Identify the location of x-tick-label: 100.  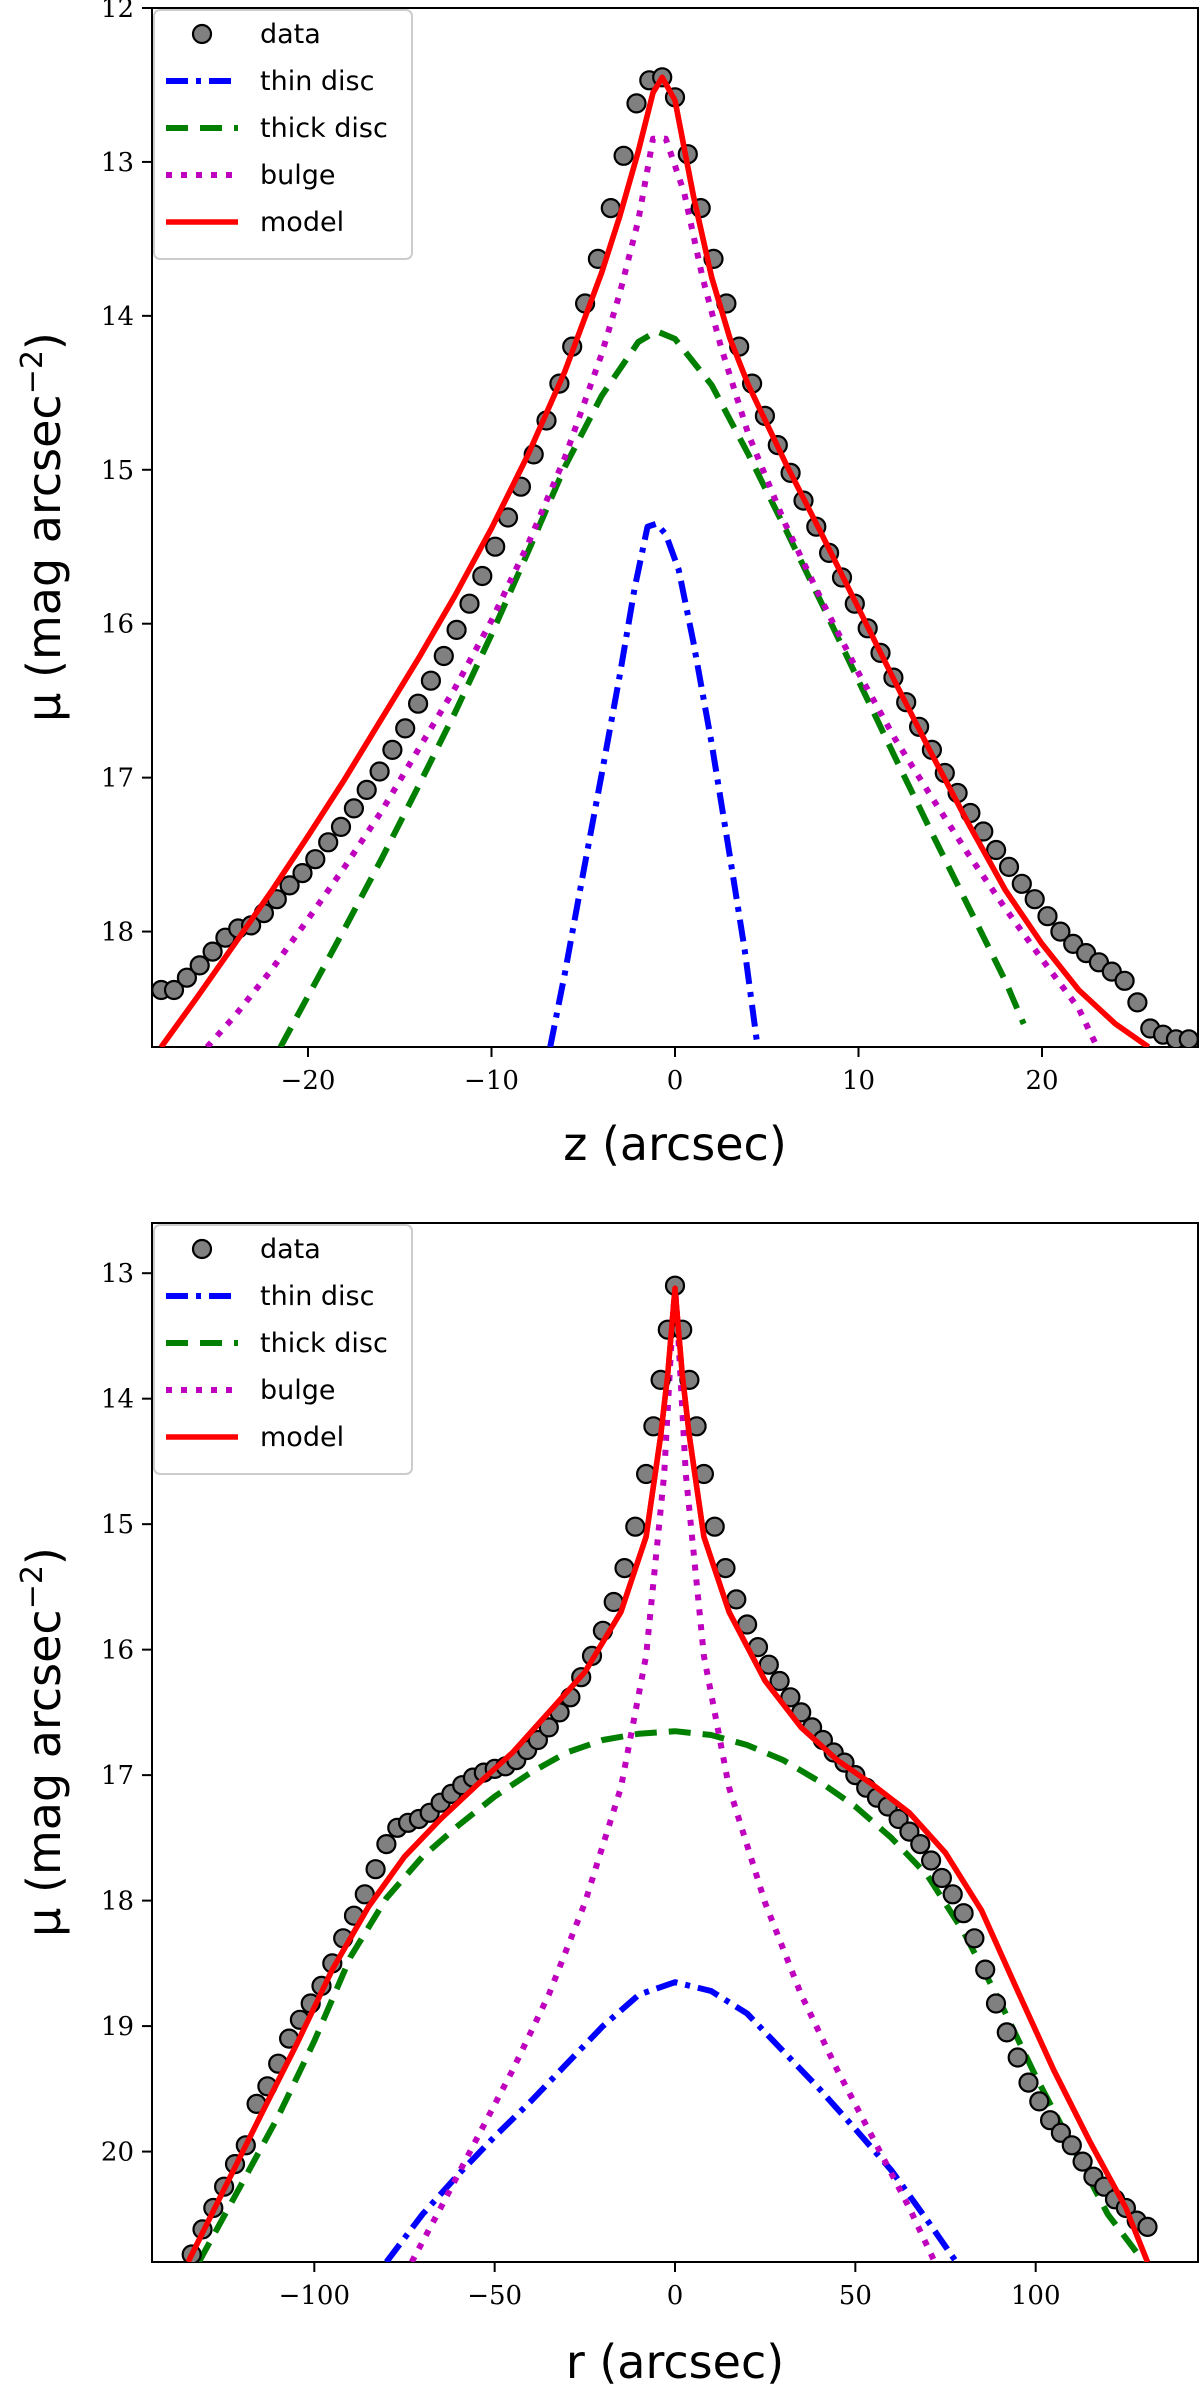
(1036, 2296).